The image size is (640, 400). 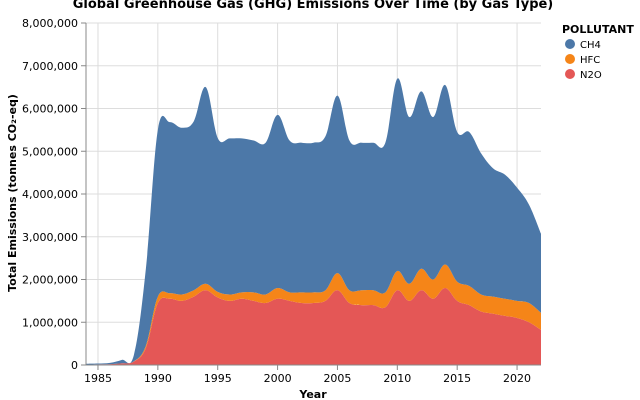 I want to click on legend-items: CH4 HFC N2O, so click(x=583, y=60).